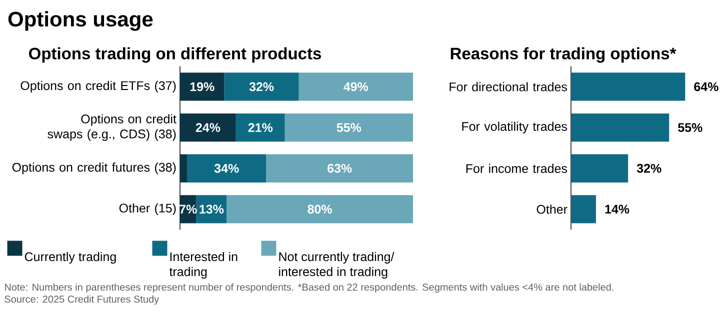 The width and height of the screenshot is (720, 320). Describe the element at coordinates (175, 55) in the screenshot. I see `chart-subtitle: Options trading on different products` at that location.